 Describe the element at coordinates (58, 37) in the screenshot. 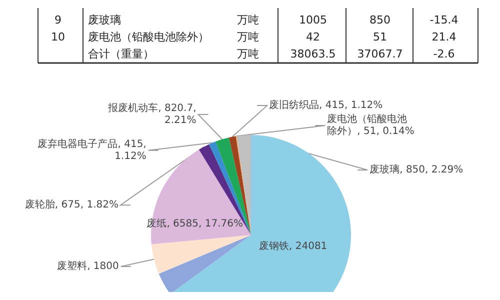

I see `text: 10` at that location.